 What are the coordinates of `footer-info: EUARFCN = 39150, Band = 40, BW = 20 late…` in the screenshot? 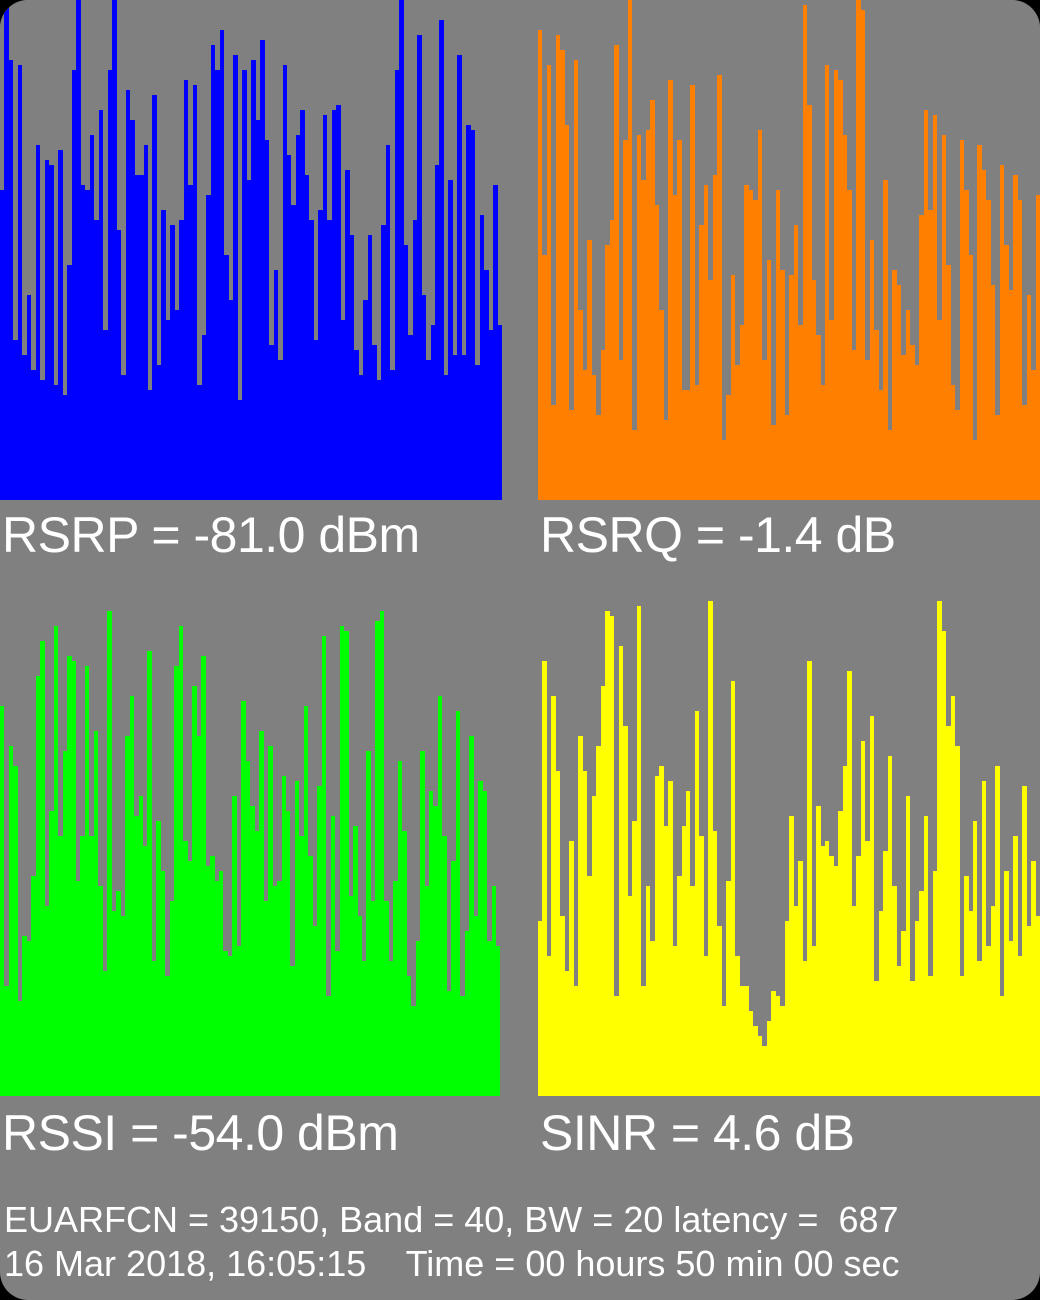 It's located at (520, 1242).